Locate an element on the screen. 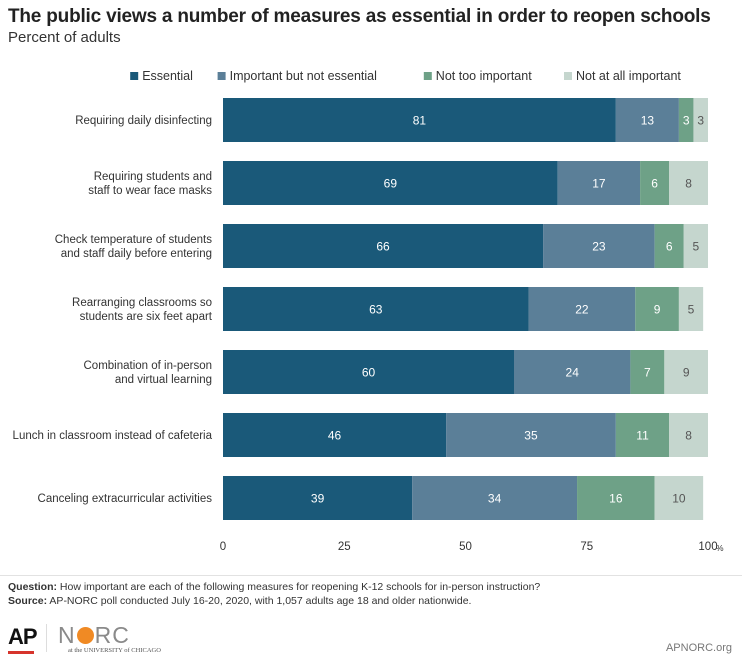  x-tick-label: 75 is located at coordinates (586, 547).